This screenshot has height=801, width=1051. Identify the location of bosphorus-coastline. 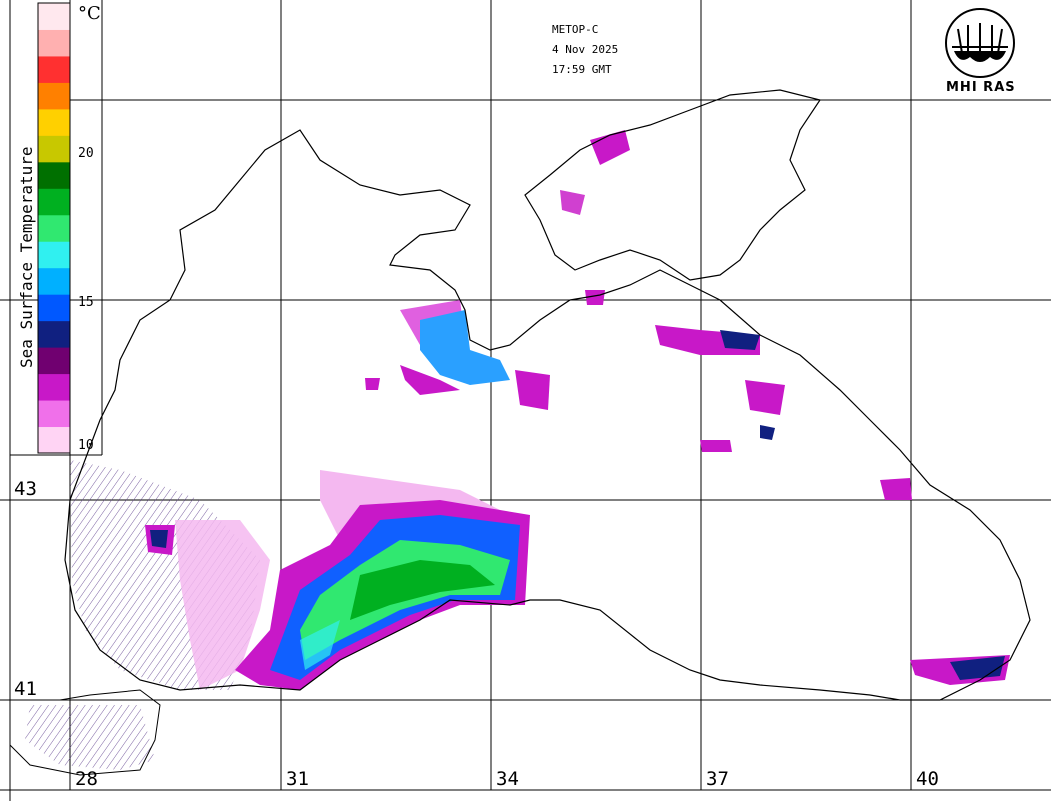
(85, 732).